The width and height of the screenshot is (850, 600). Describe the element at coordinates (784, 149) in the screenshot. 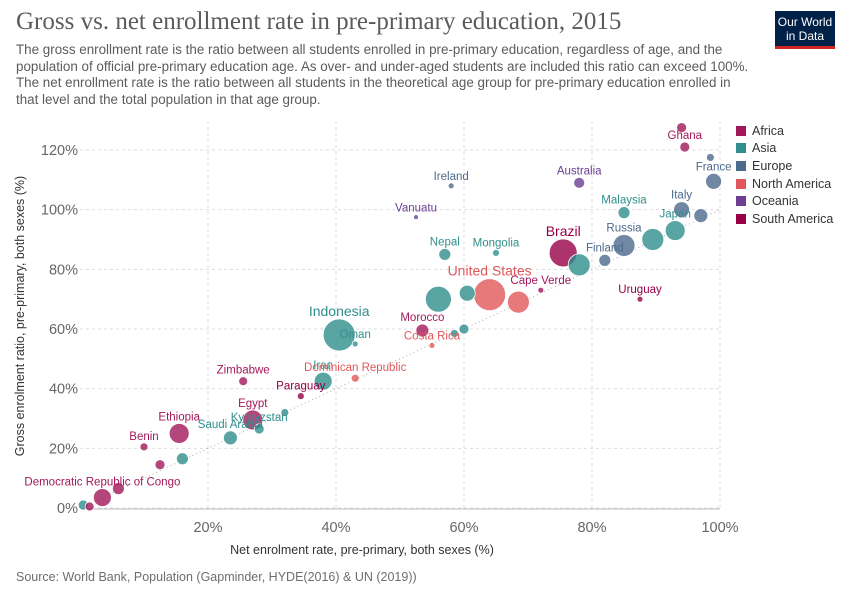

I see `legend-item: Asia` at that location.